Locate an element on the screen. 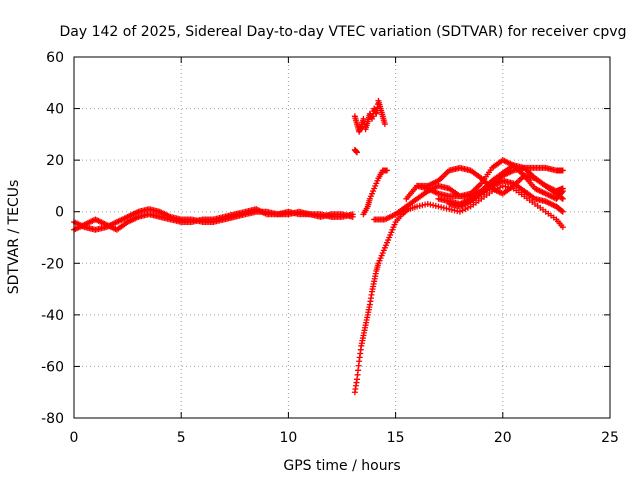 This screenshot has width=640, height=480. x-tick-label: 15 is located at coordinates (396, 438).